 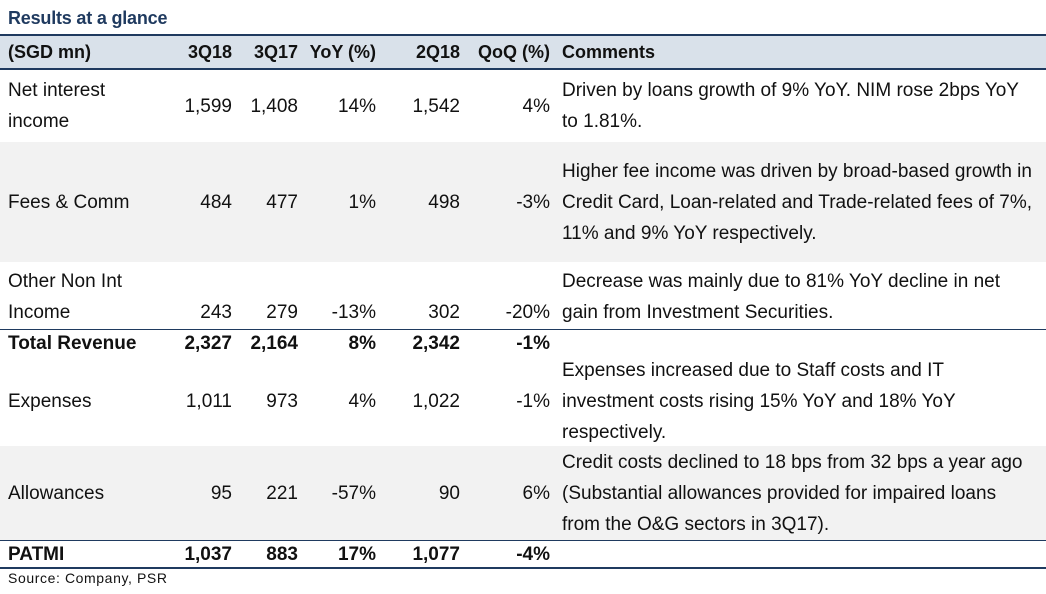 What do you see at coordinates (514, 51) in the screenshot?
I see `header-qoq: QoQ (%)` at bounding box center [514, 51].